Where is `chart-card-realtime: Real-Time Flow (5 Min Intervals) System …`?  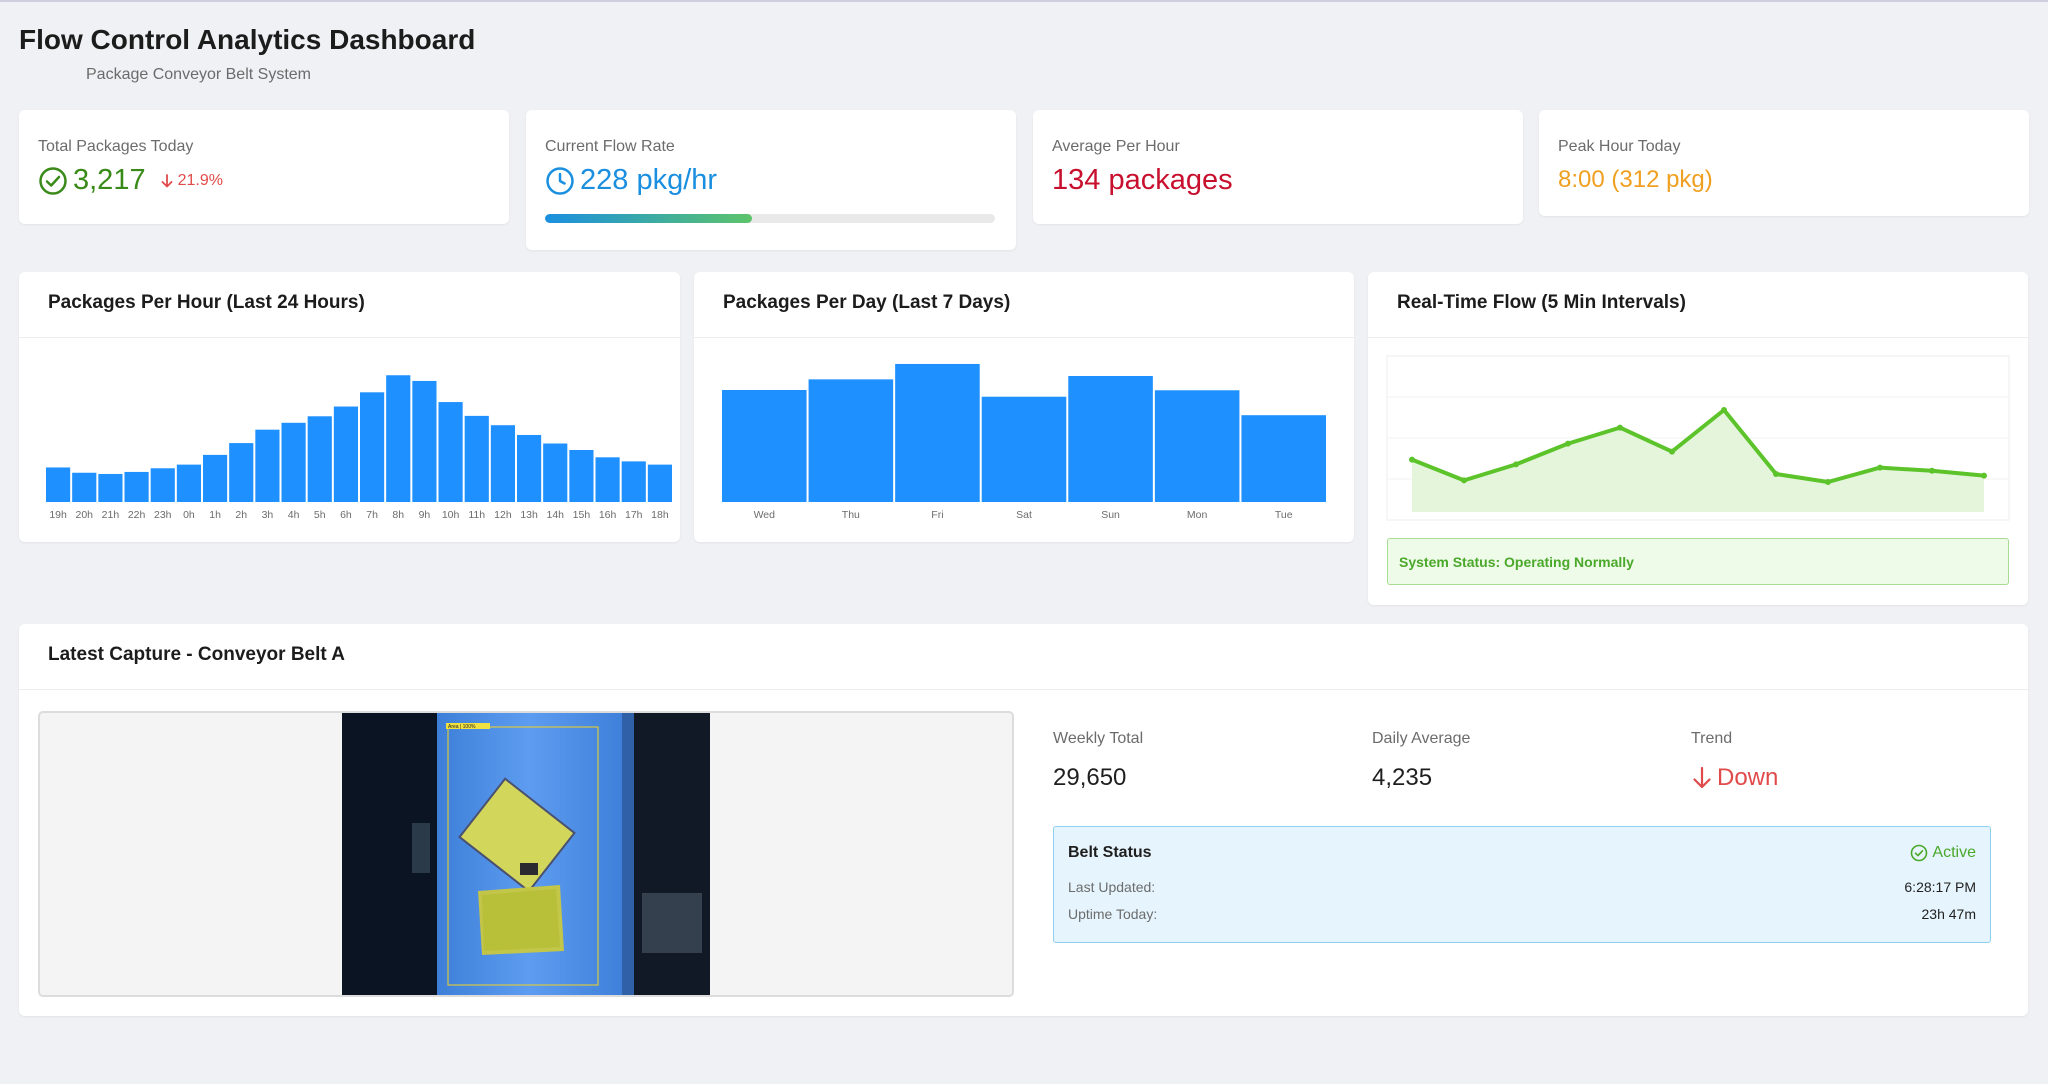 chart-card-realtime: Real-Time Flow (5 Min Intervals) System … is located at coordinates (1698, 438).